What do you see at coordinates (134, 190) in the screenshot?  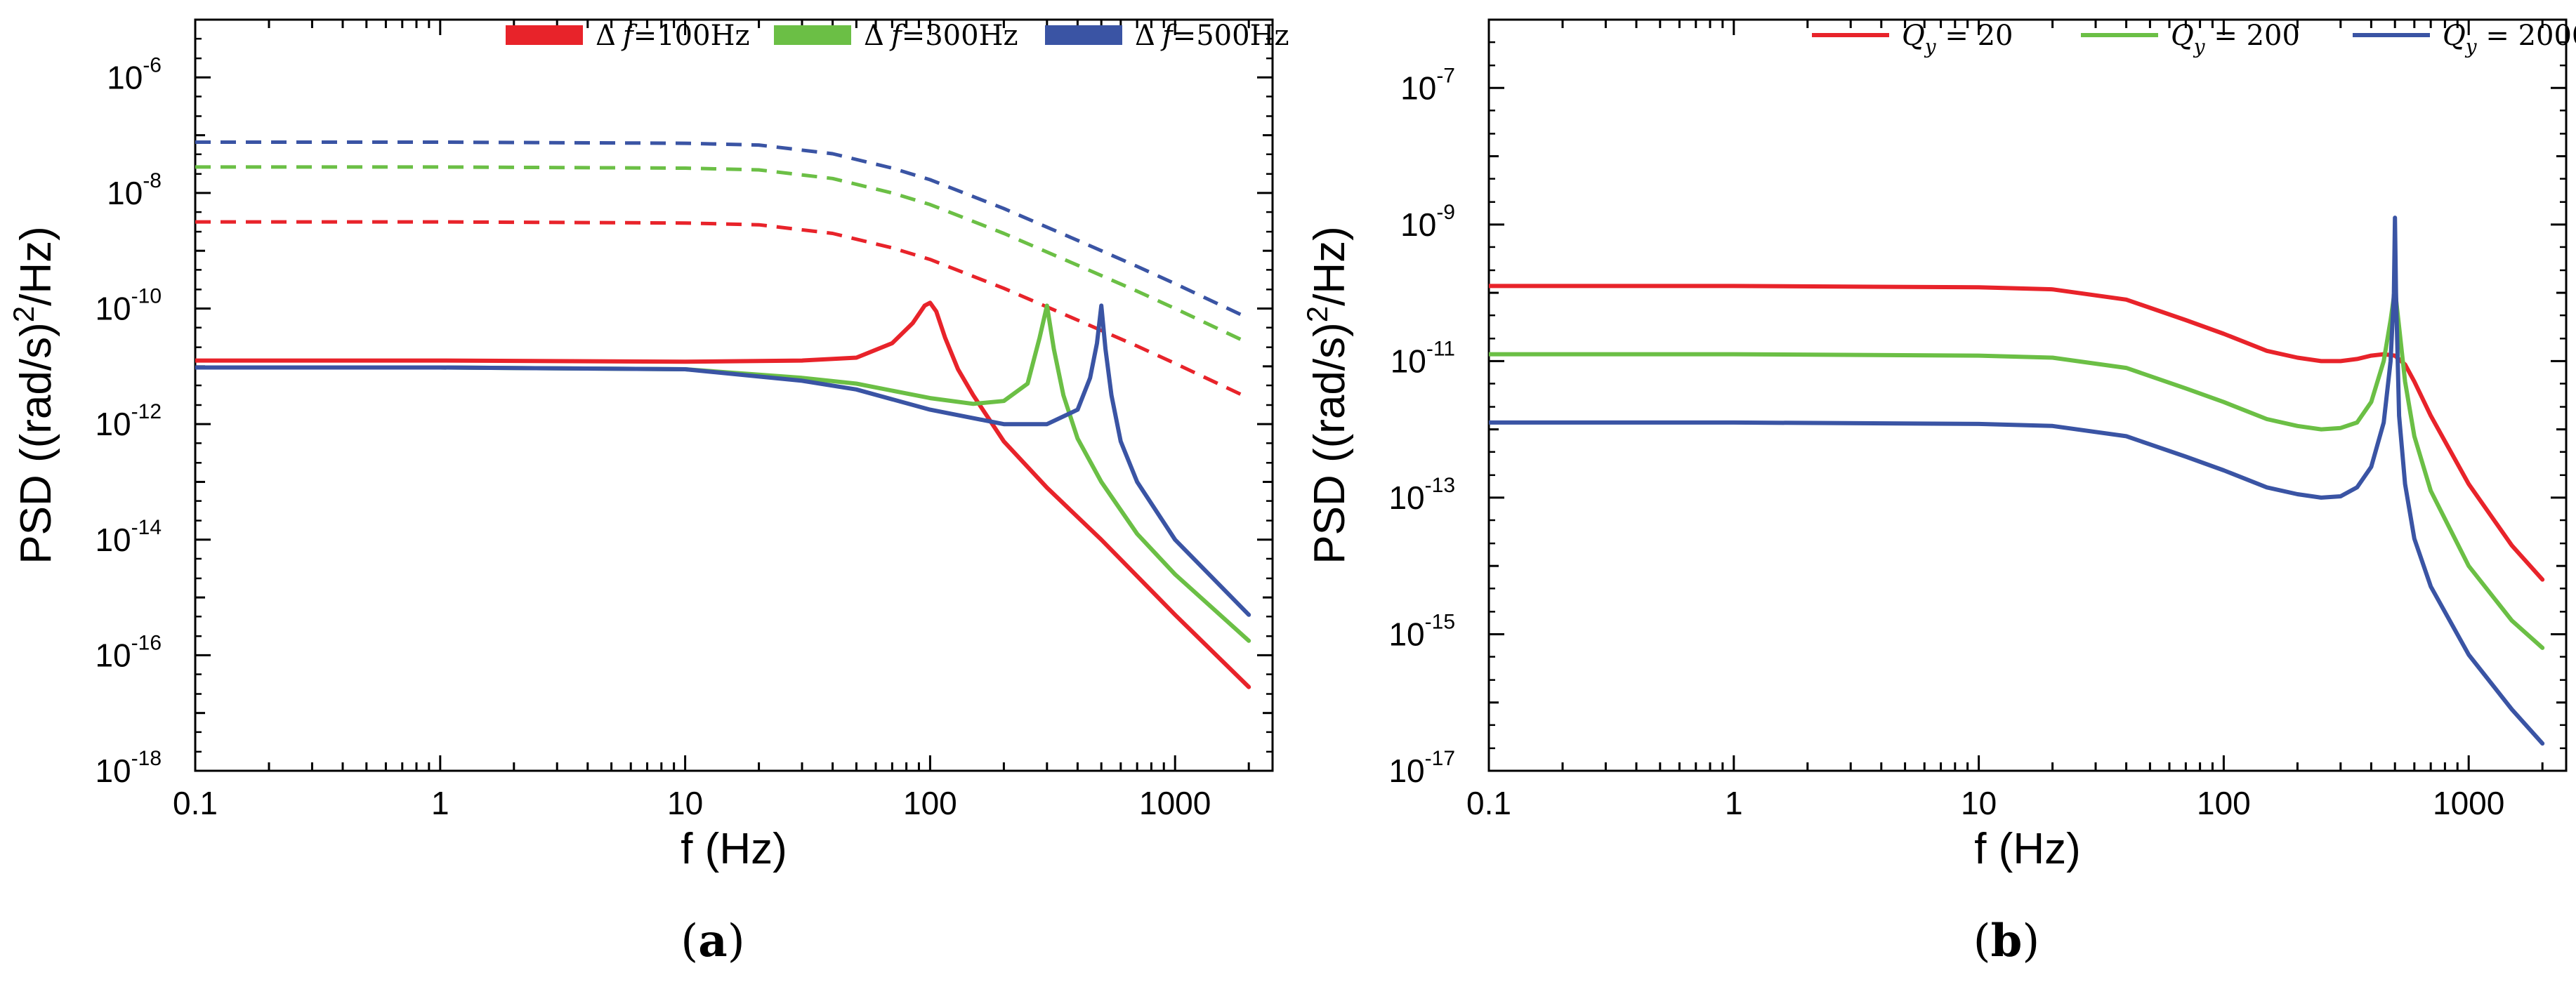 I see `y-tick-label: 10⁻⁸` at bounding box center [134, 190].